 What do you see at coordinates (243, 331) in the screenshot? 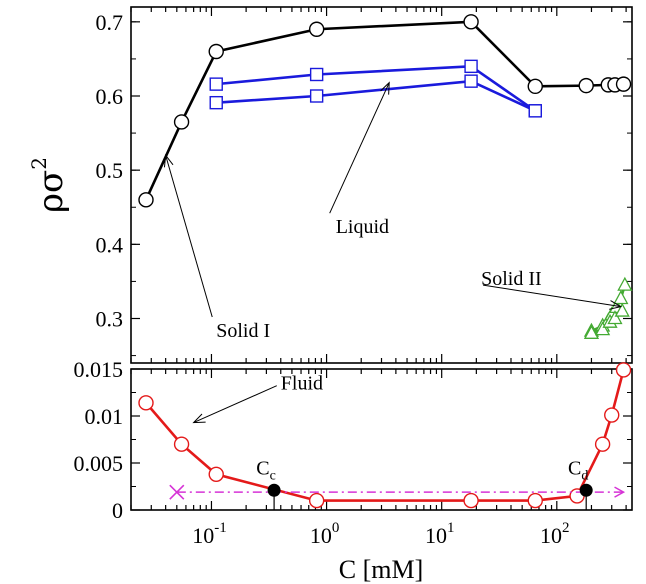
I see `annotation-label: Solid I` at bounding box center [243, 331].